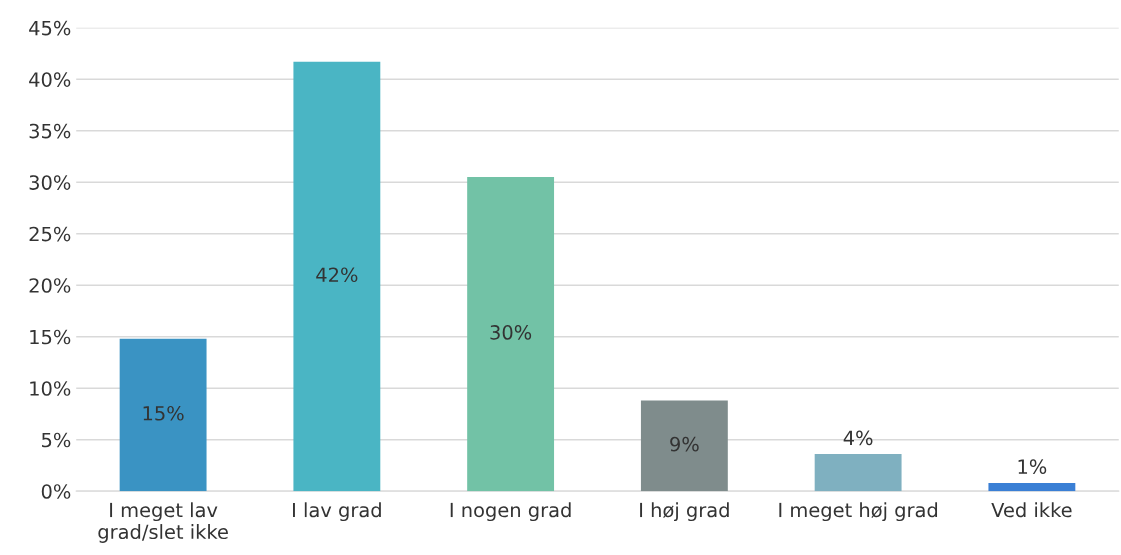  What do you see at coordinates (858, 512) in the screenshot?
I see `x-tick-label: I meget høj grad` at bounding box center [858, 512].